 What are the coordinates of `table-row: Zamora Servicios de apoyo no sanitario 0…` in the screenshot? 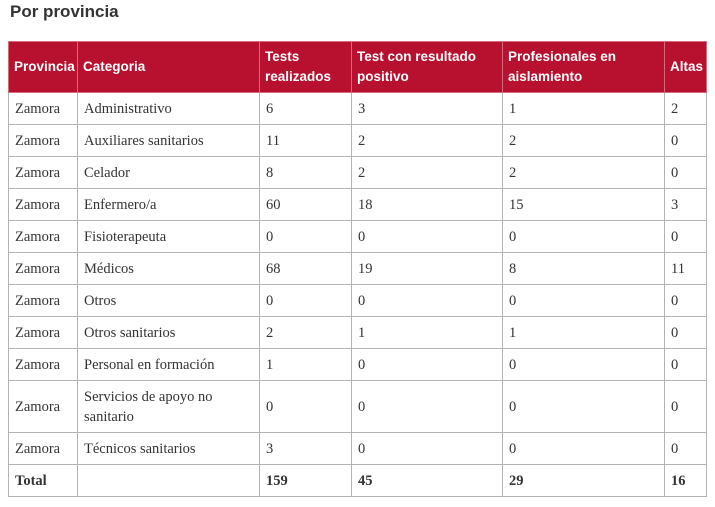 It's located at (357, 406).